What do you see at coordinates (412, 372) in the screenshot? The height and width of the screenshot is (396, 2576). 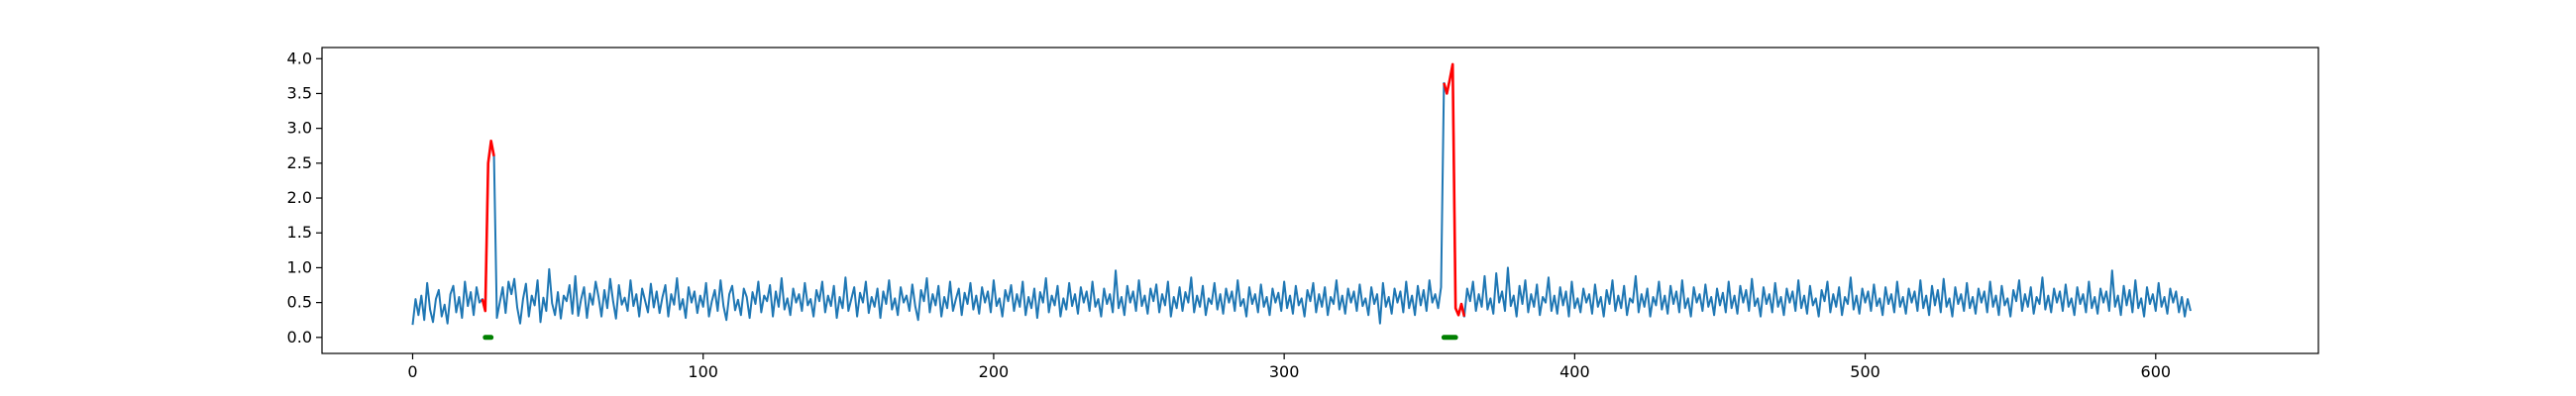 I see `x-tick-label: 0` at bounding box center [412, 372].